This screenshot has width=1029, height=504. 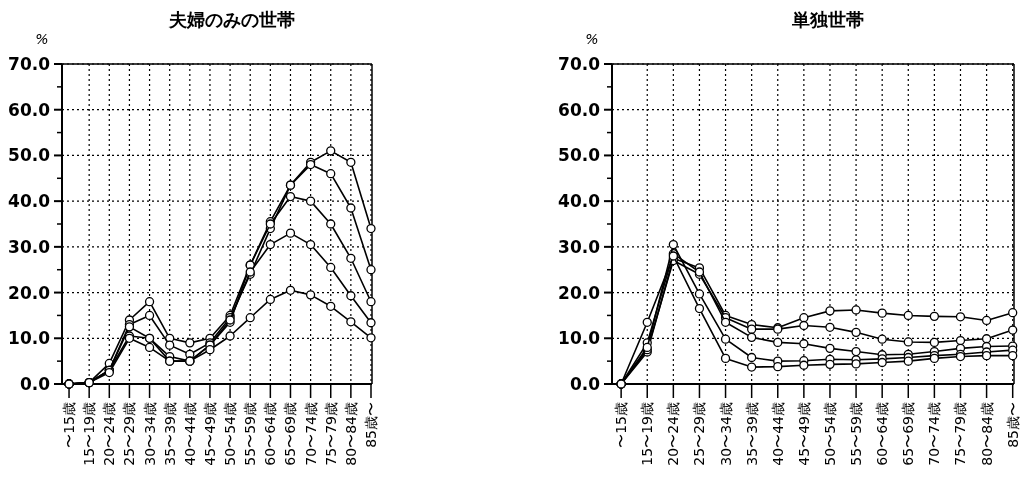 I want to click on chart-title: 単独世帯, so click(x=827, y=19).